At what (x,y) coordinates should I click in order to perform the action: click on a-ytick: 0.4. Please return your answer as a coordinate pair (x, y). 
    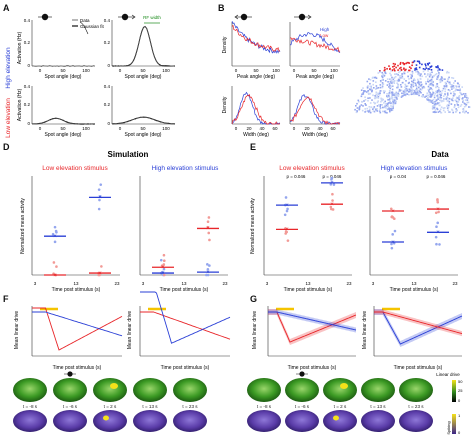
    Looking at the image, I should click on (27, 20).